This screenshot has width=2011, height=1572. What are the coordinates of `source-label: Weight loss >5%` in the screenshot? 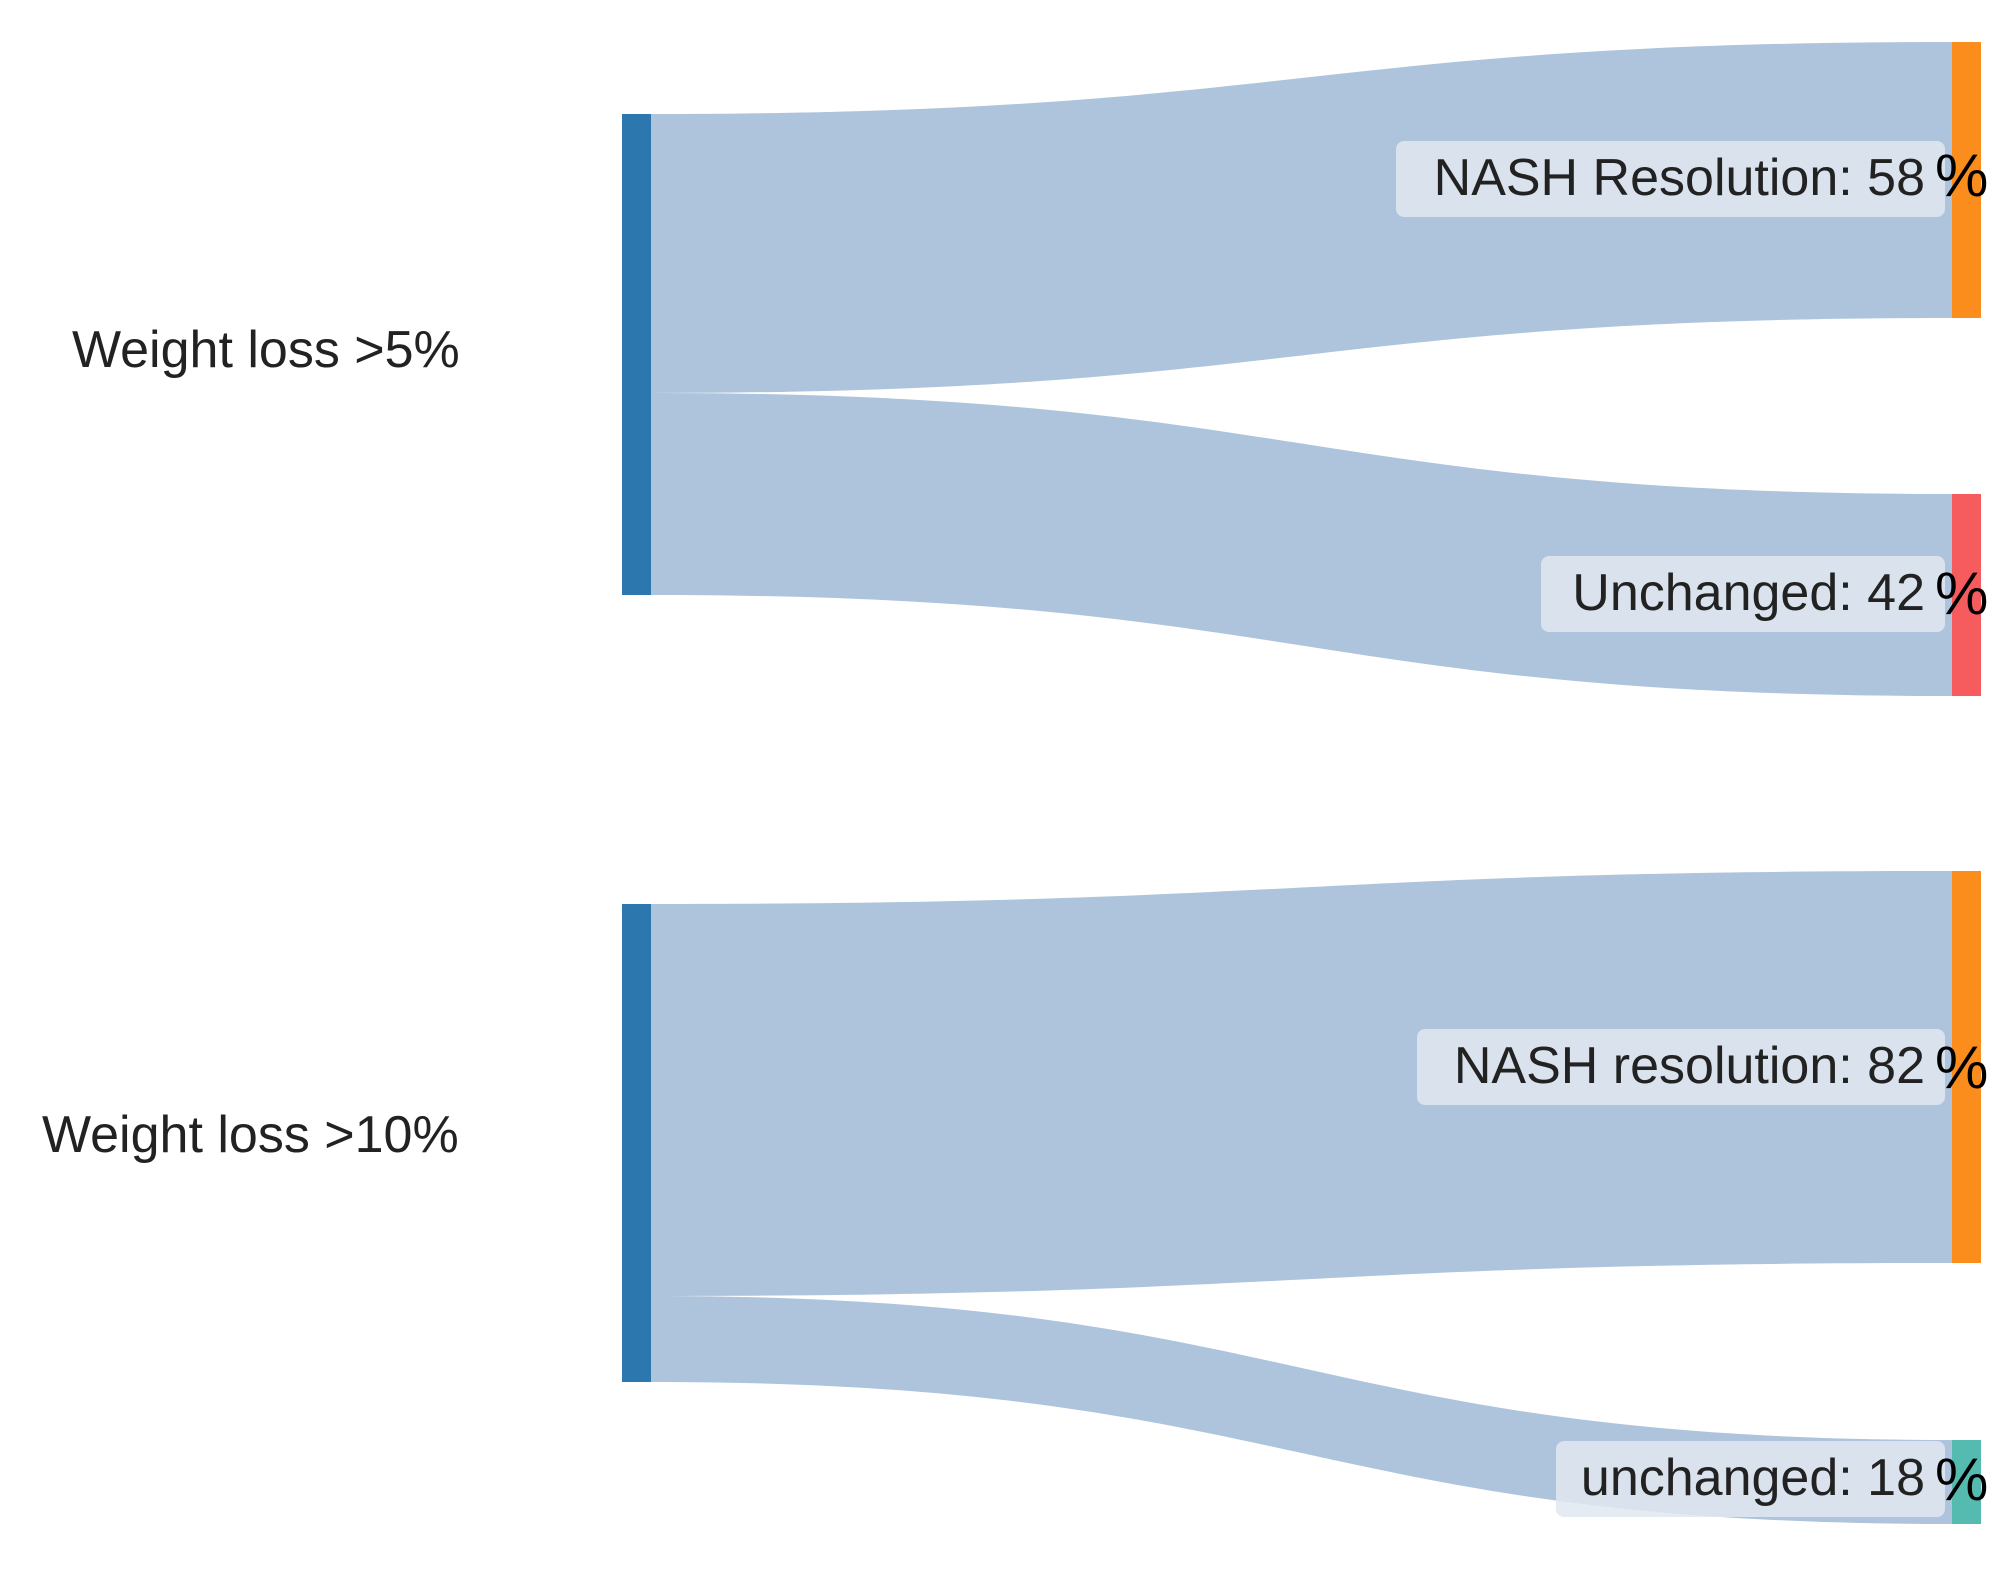 It's located at (266, 350).